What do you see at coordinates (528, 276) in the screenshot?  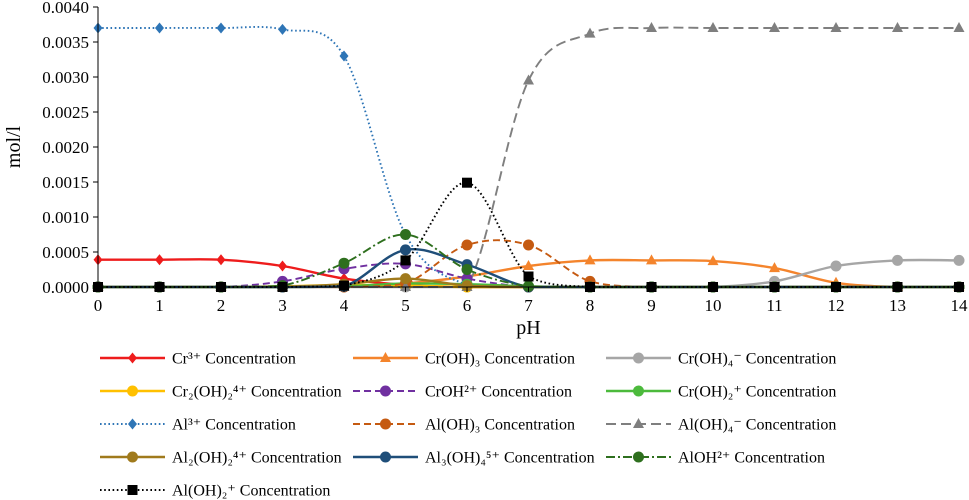 I see `data-point-s12-x7` at bounding box center [528, 276].